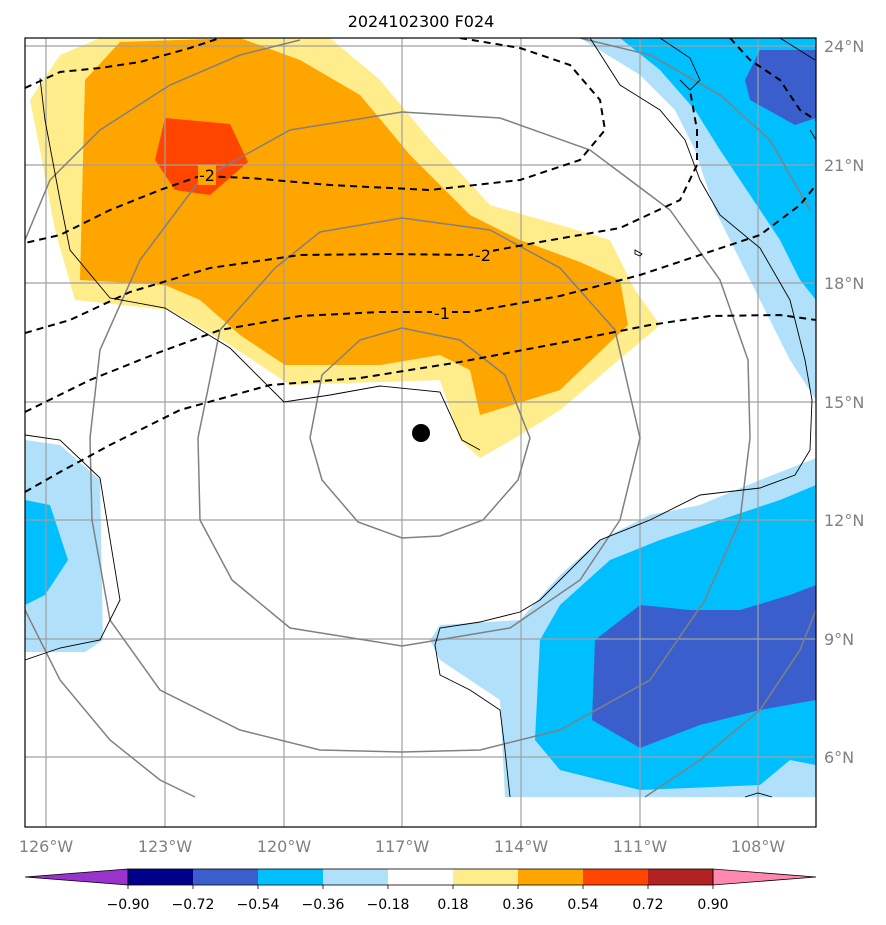  Describe the element at coordinates (839, 757) in the screenshot. I see `lat-label: 6°N` at that location.